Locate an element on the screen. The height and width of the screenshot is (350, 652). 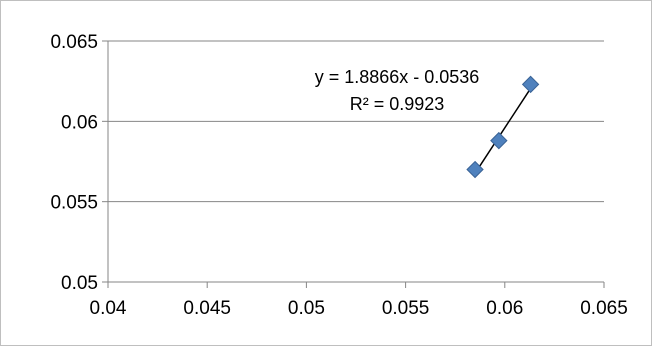
x-tick-label-2: 0.05 is located at coordinates (306, 308).